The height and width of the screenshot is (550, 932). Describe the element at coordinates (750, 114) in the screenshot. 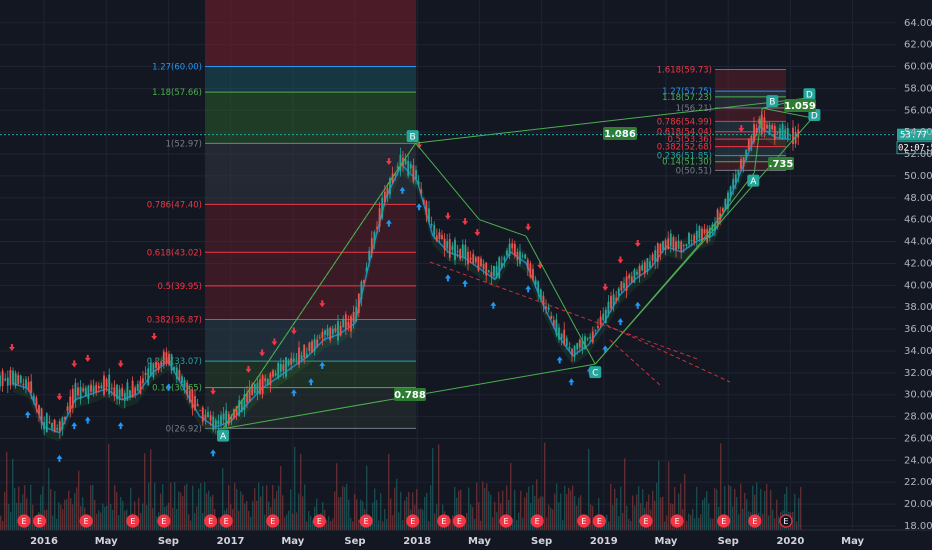

I see `fib-zone` at that location.